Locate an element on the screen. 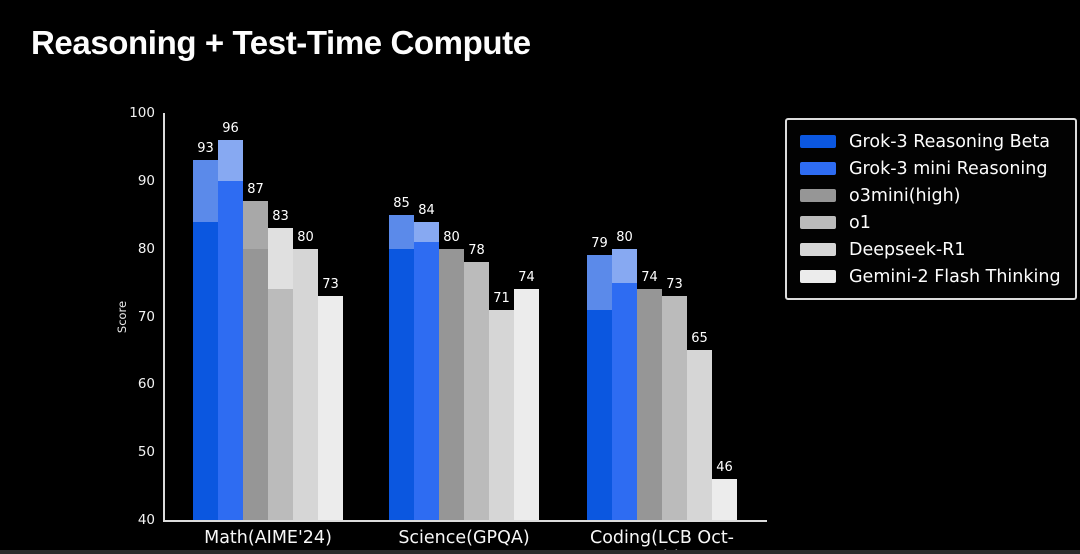 The height and width of the screenshot is (554, 1080). y-tick-50: 50 is located at coordinates (146, 452).